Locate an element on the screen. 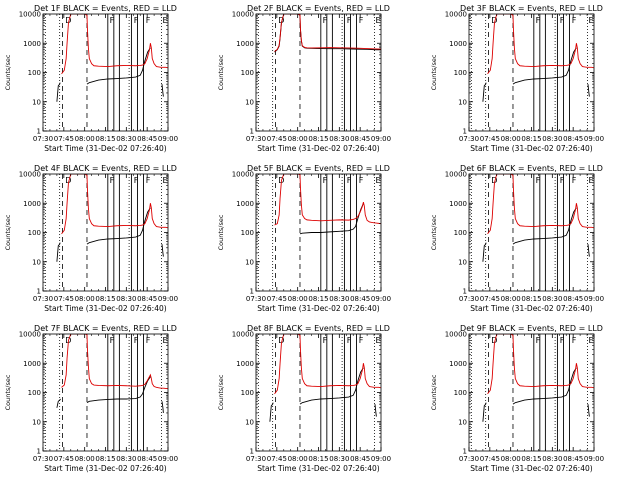 This screenshot has width=640, height=480. panel-title: Det 4F BLACK = Events, RED = LLD is located at coordinates (105, 168).